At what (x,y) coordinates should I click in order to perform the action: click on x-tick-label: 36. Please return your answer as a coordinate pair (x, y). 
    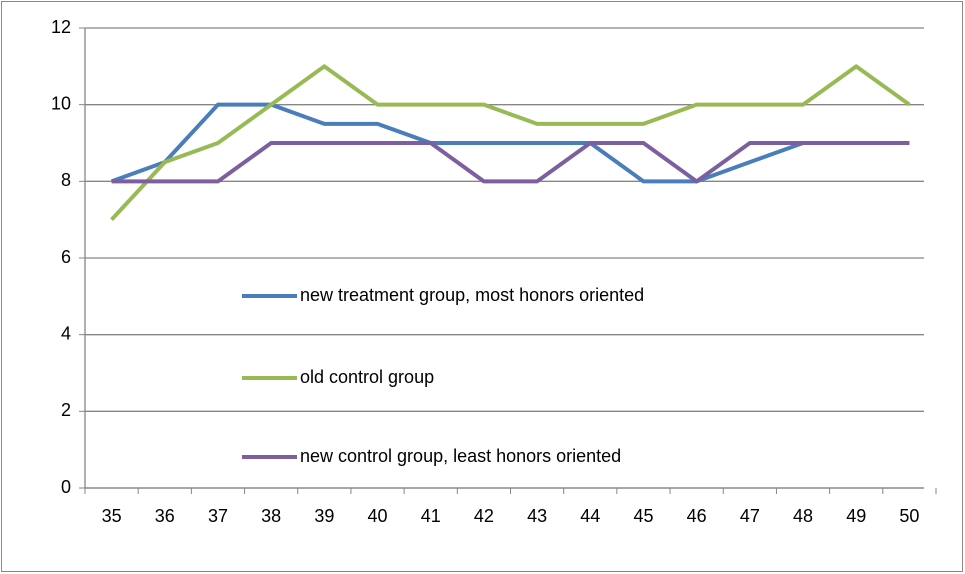
    Looking at the image, I should click on (165, 516).